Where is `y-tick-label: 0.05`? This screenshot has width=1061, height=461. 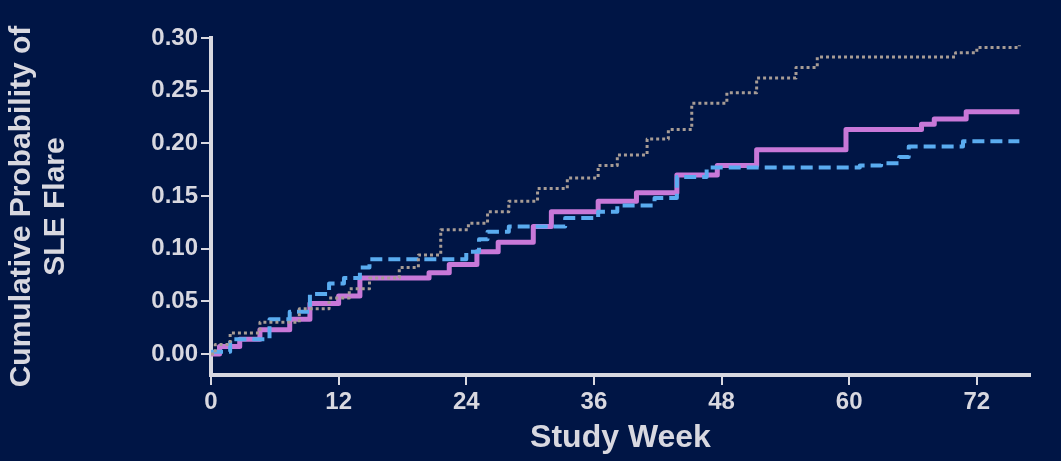
y-tick-label: 0.05 is located at coordinates (174, 299).